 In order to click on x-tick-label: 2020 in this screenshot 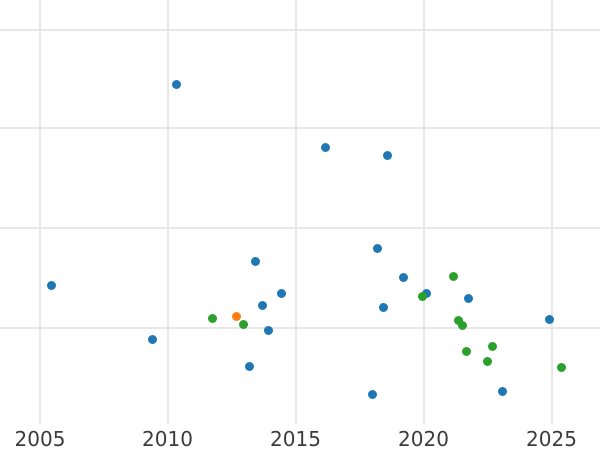, I will do `click(423, 438)`.